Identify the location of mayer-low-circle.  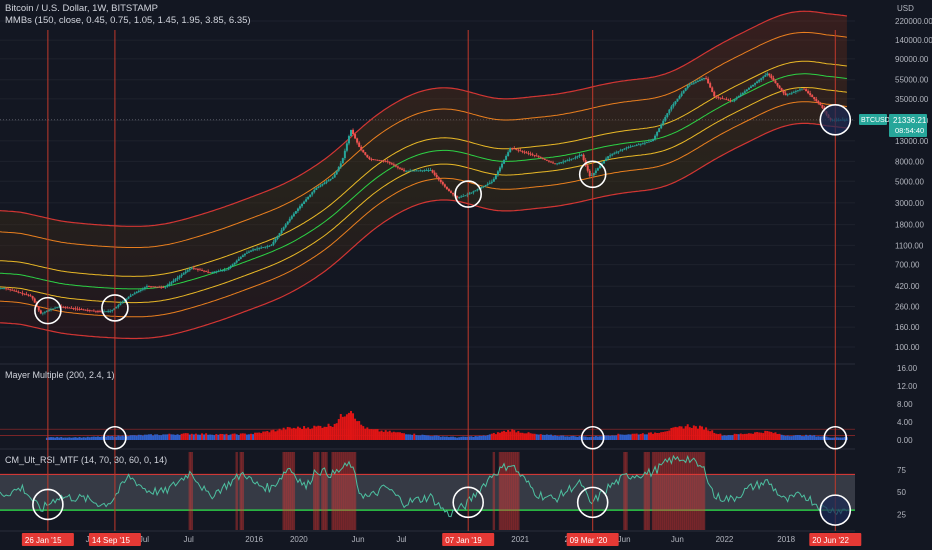
(115, 437).